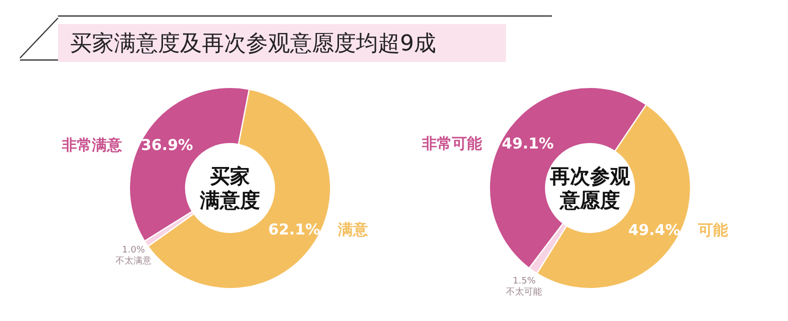  I want to click on text: 再次参观意愿度, so click(590, 188).